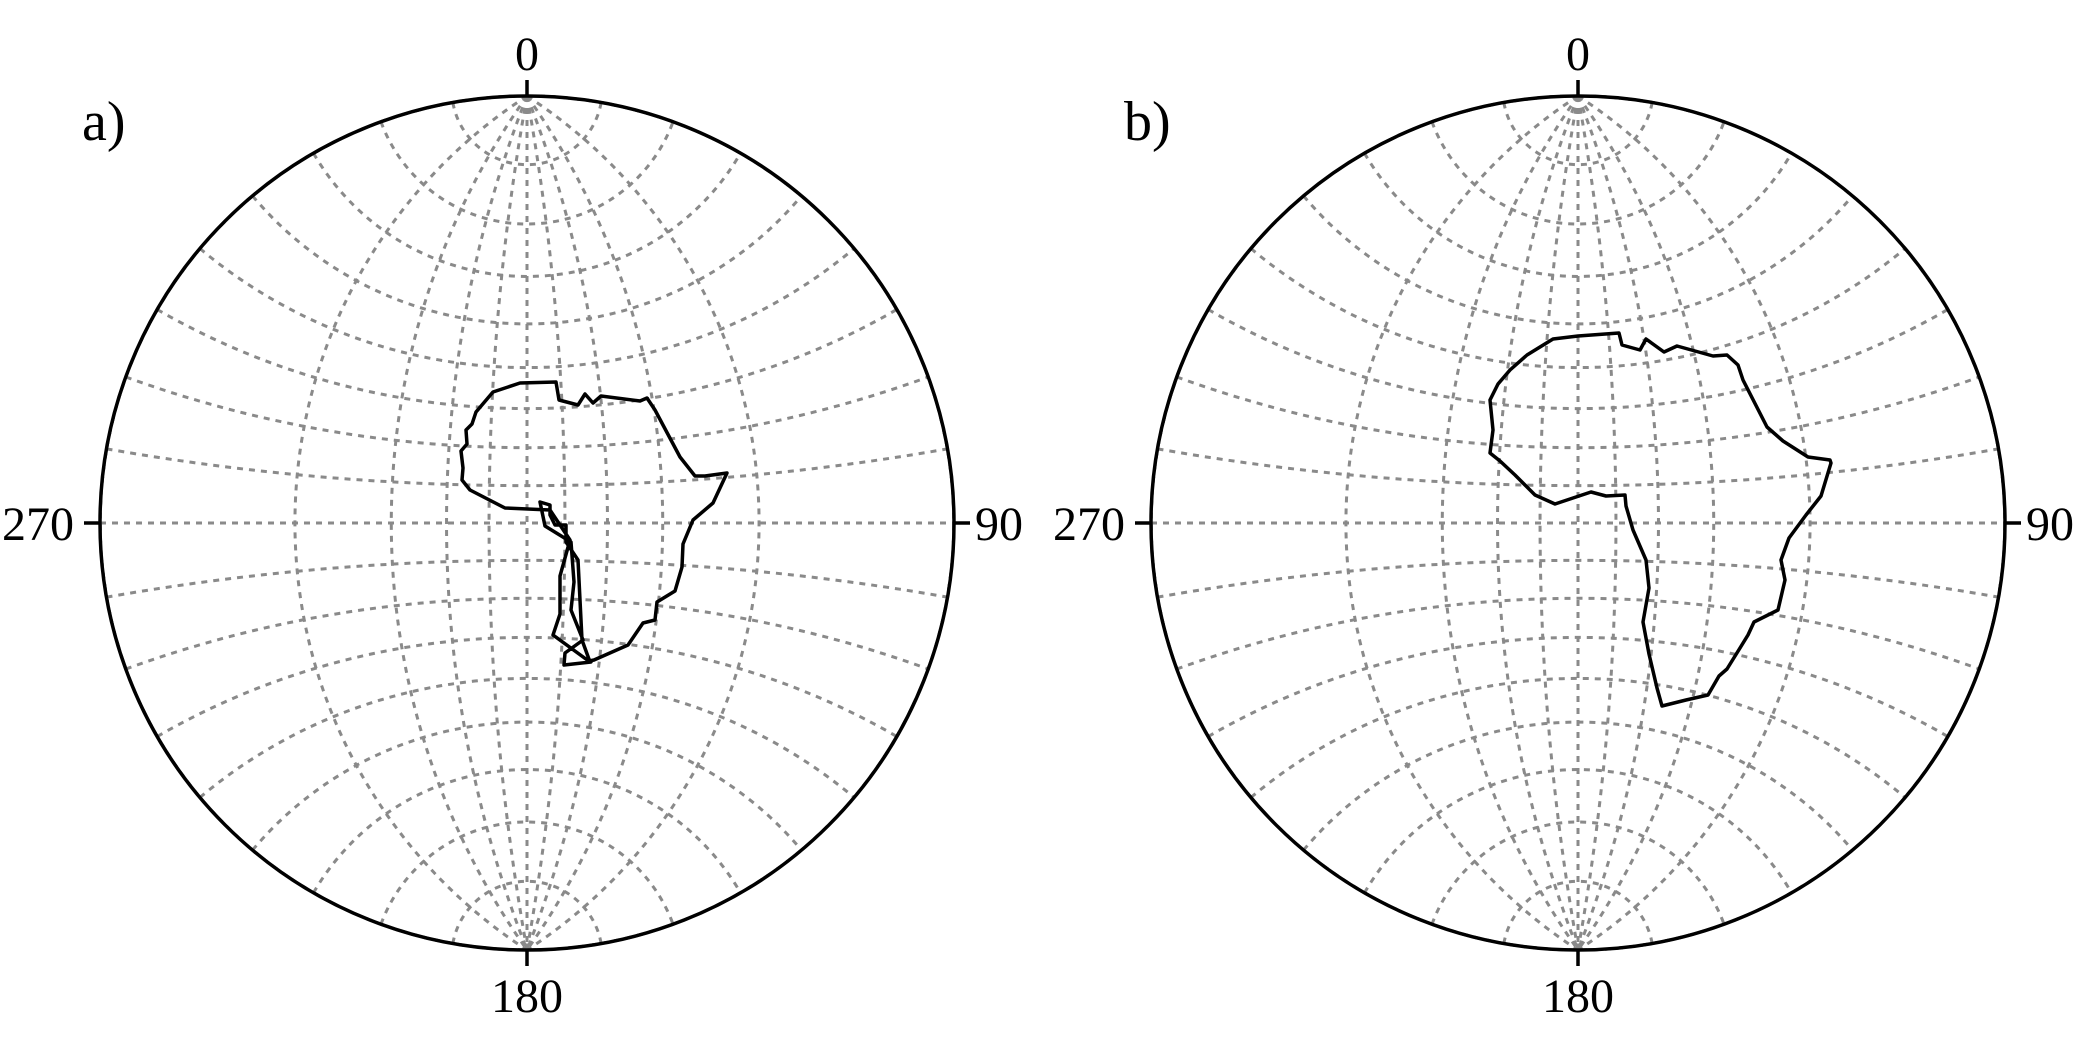 The height and width of the screenshot is (1050, 2100). Describe the element at coordinates (38, 524) in the screenshot. I see `panel-a-label-west: 270` at that location.